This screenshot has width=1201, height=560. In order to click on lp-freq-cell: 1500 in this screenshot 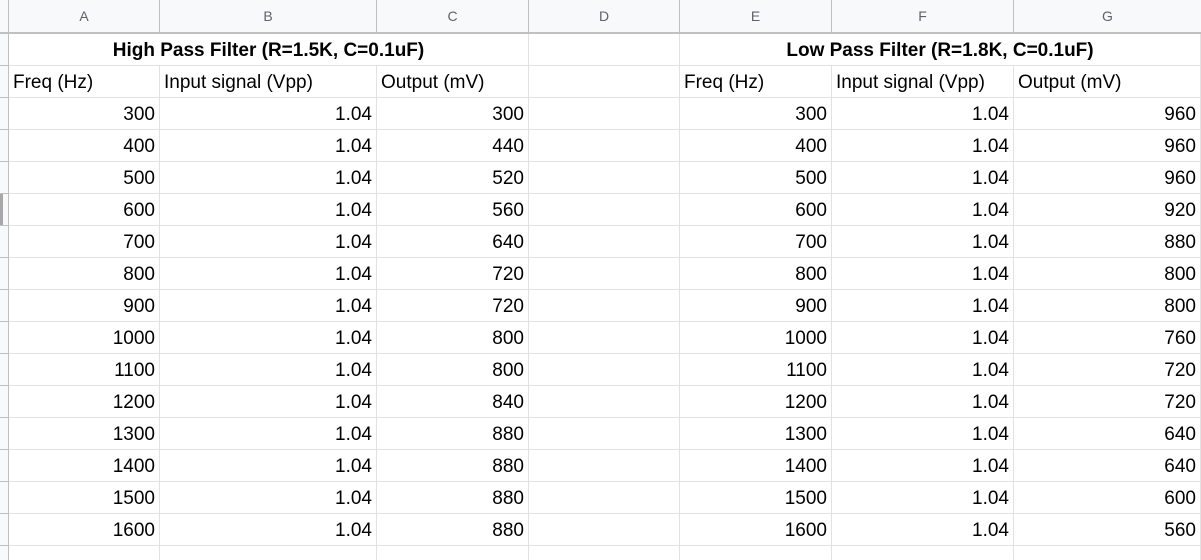, I will do `click(756, 498)`.